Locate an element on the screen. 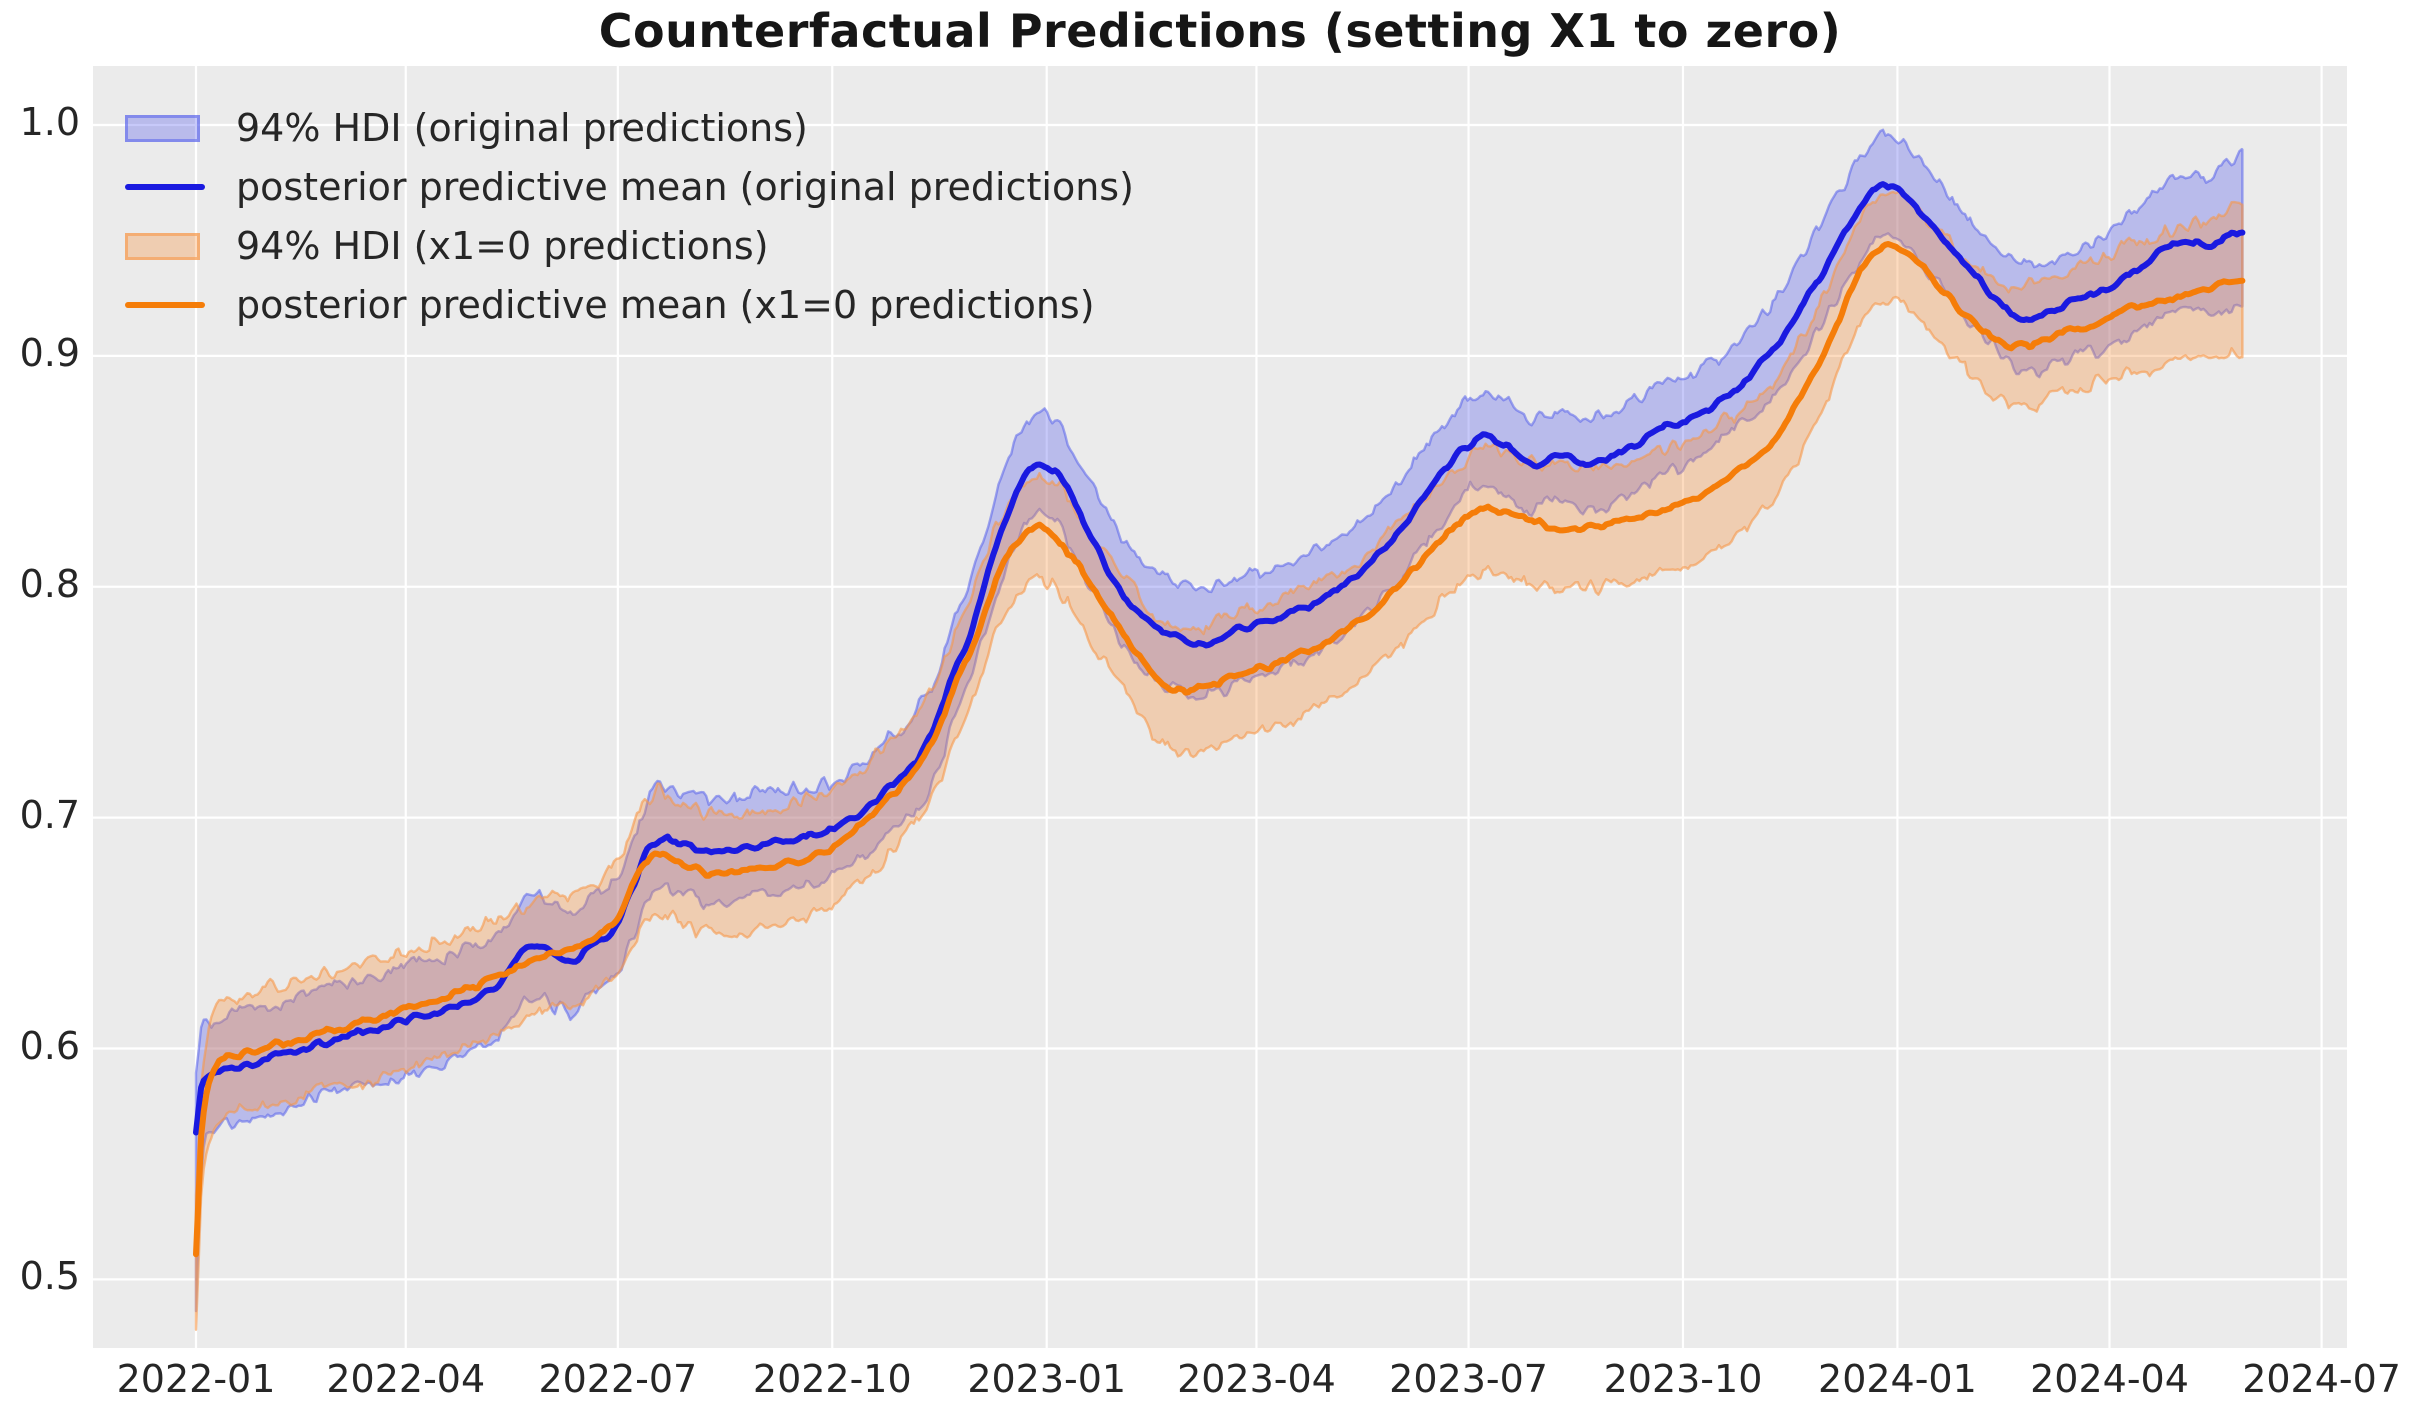 The width and height of the screenshot is (2423, 1423). mean-original-swatch-box is located at coordinates (165, 187).